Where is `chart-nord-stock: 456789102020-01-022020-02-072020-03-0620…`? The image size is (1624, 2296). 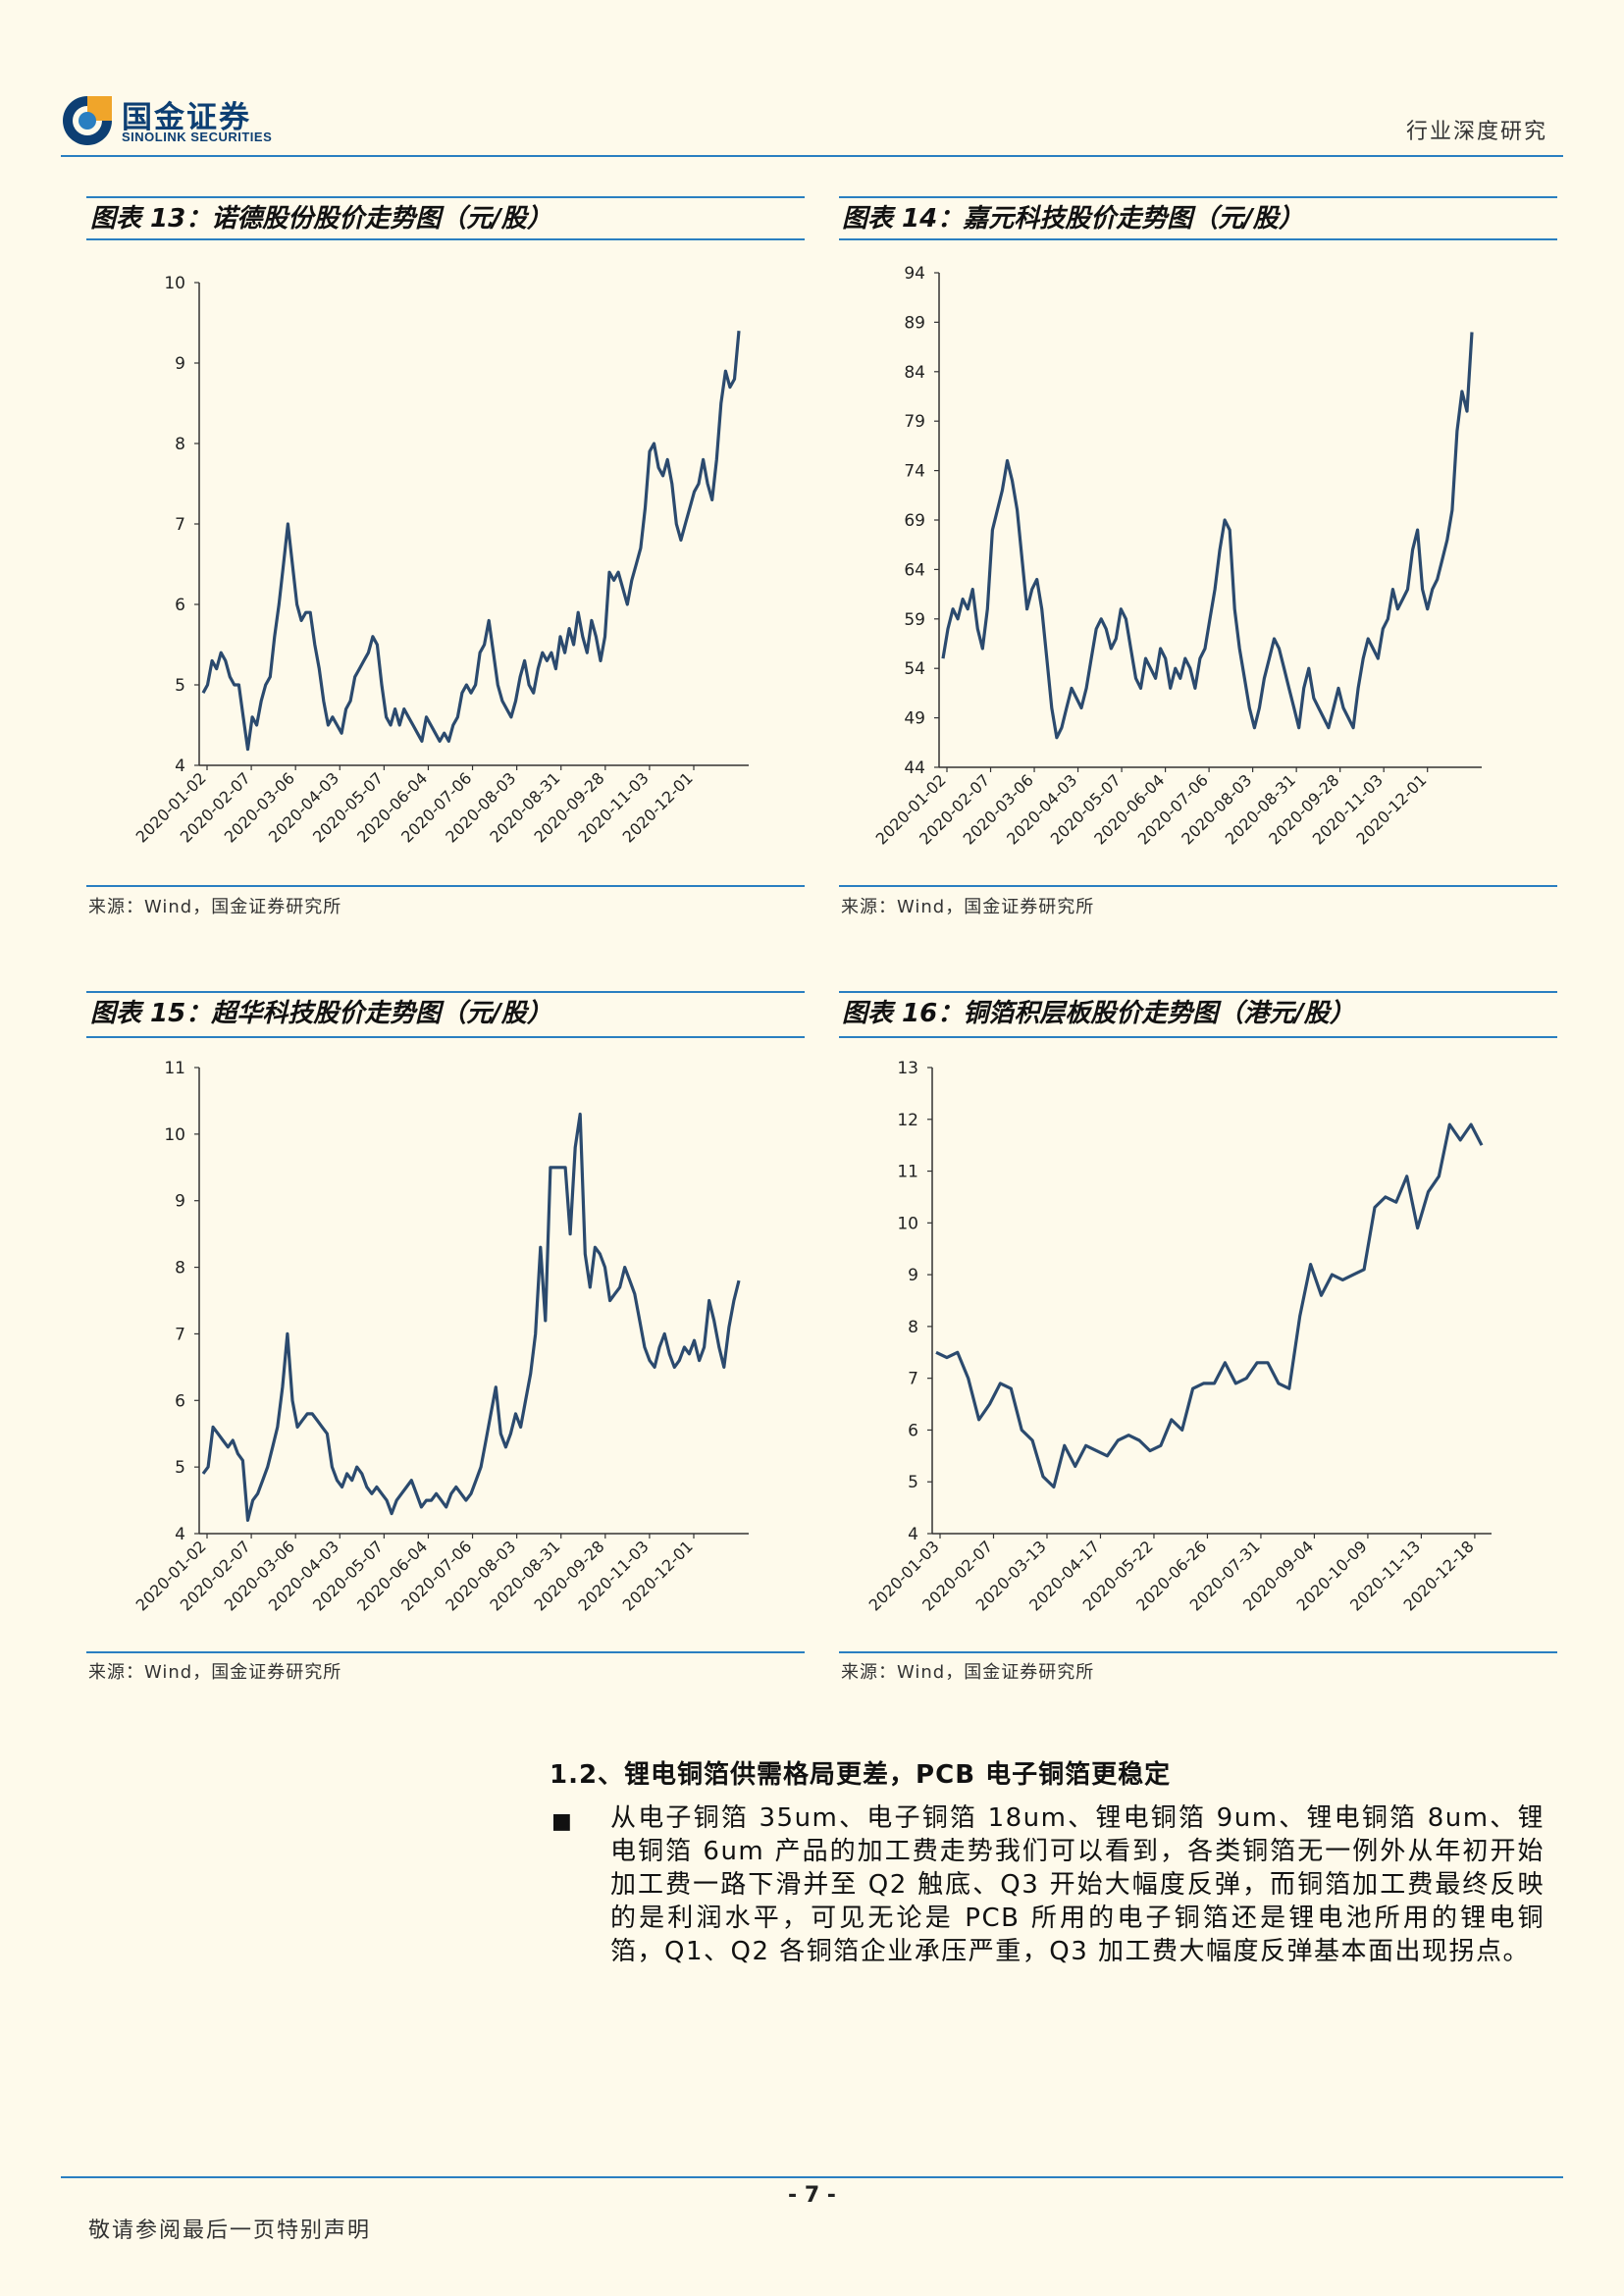
chart-nord-stock: 456789102020-01-022020-02-072020-03-0620… is located at coordinates (440, 560).